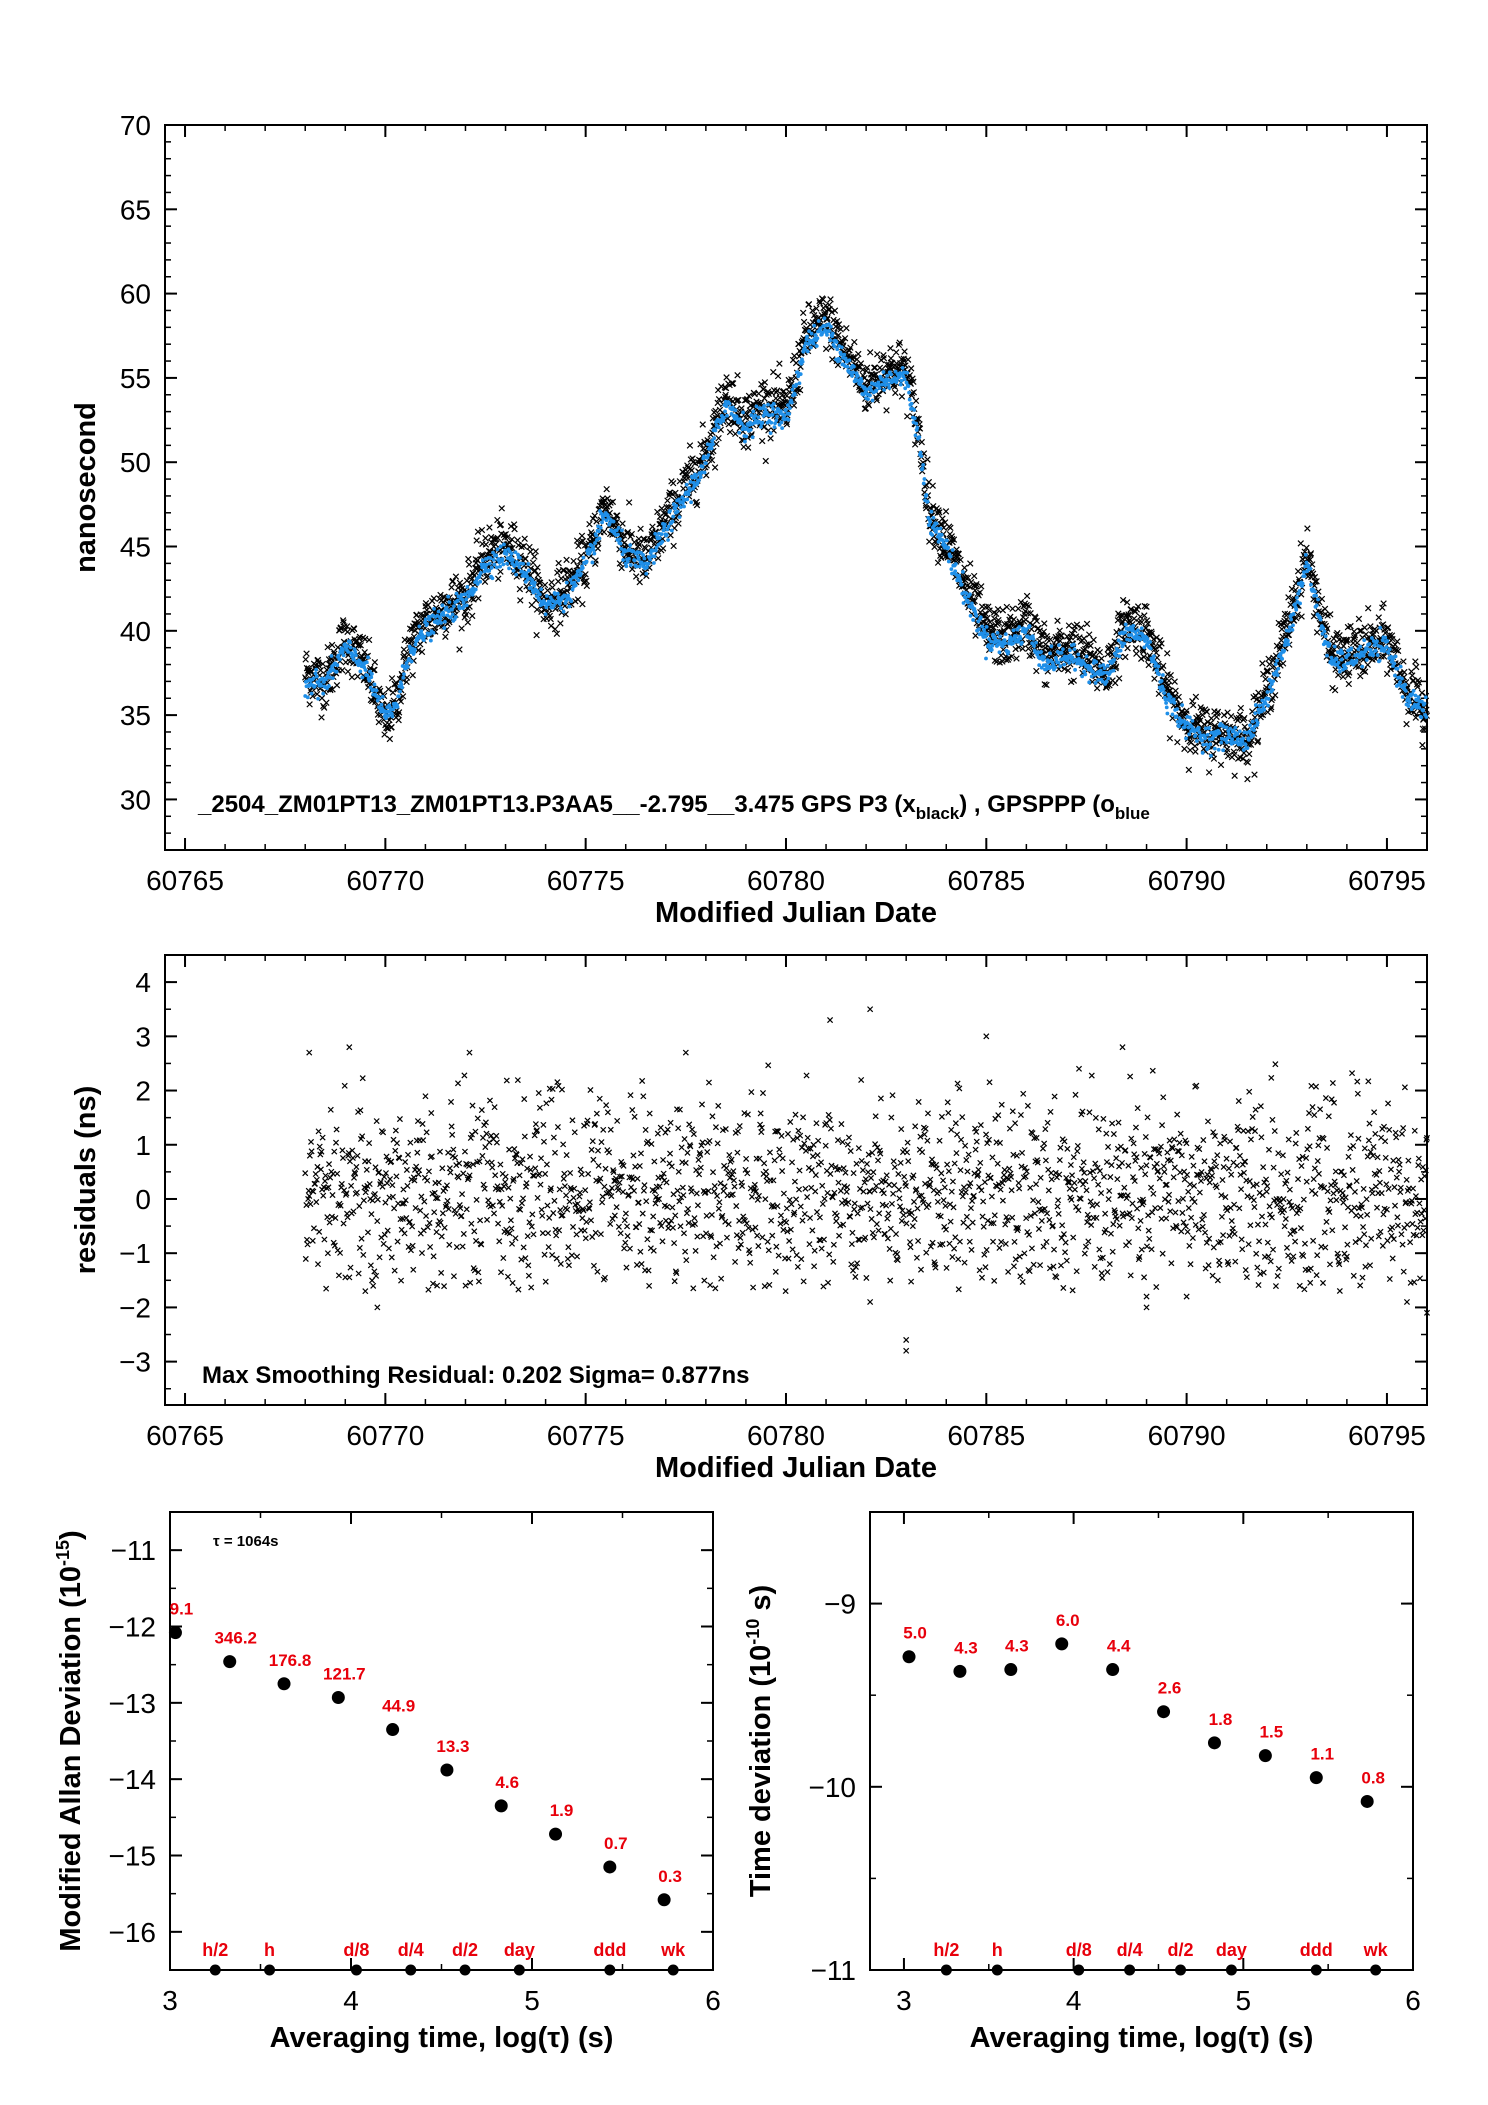 The image size is (1488, 2105). What do you see at coordinates (786, 1435) in the screenshot?
I see `x-tick-label: 60780` at bounding box center [786, 1435].